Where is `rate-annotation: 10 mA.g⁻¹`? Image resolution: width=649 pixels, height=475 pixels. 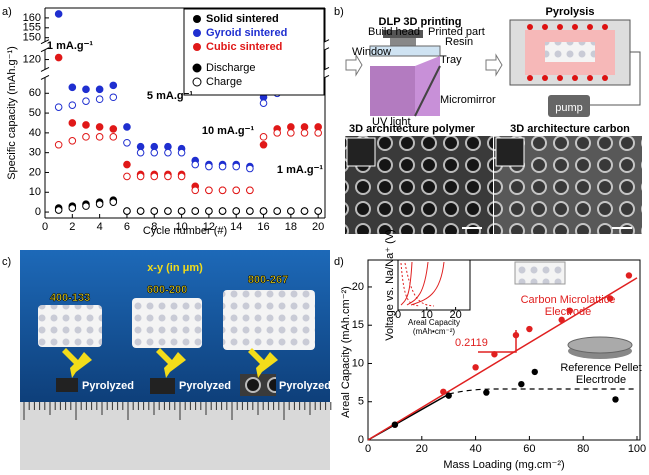 rate-annotation: 10 mA.g⁻¹ is located at coordinates (228, 131).